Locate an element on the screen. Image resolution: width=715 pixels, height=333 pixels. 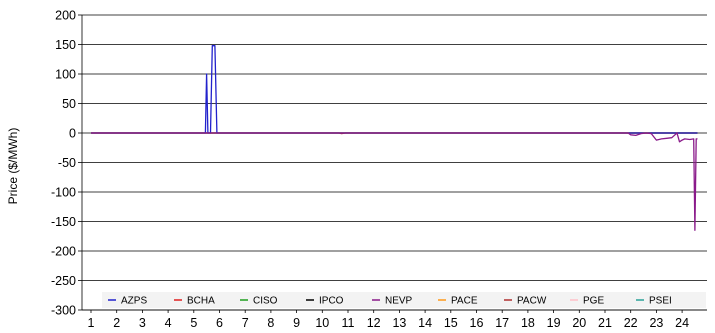
legend-label-nevp: NEVP is located at coordinates (399, 301).